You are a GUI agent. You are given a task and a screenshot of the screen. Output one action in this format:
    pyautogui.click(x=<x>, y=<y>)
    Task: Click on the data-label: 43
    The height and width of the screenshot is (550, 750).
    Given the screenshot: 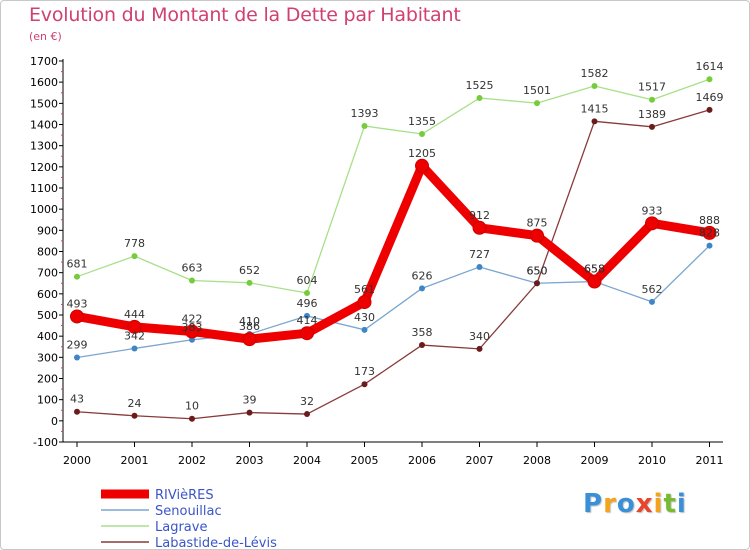 What is the action you would take?
    pyautogui.click(x=77, y=399)
    